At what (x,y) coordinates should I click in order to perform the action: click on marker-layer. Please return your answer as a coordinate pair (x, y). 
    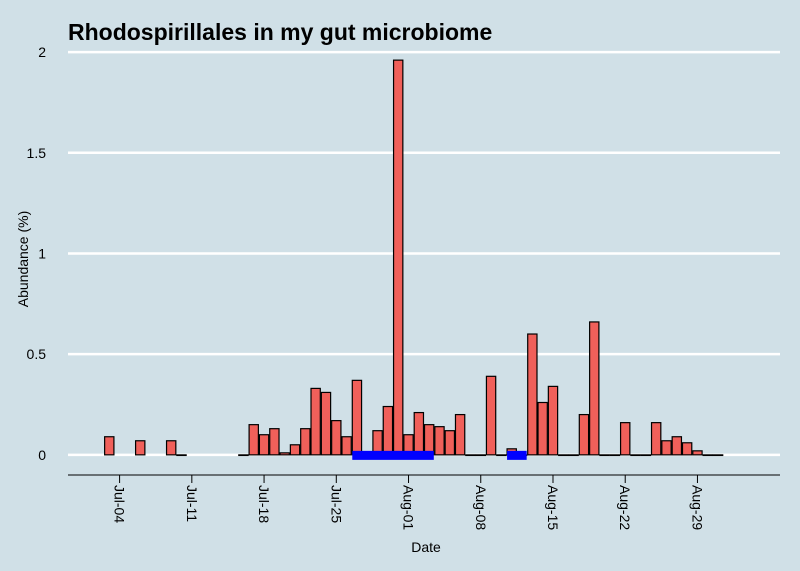
    Looking at the image, I should click on (439, 455).